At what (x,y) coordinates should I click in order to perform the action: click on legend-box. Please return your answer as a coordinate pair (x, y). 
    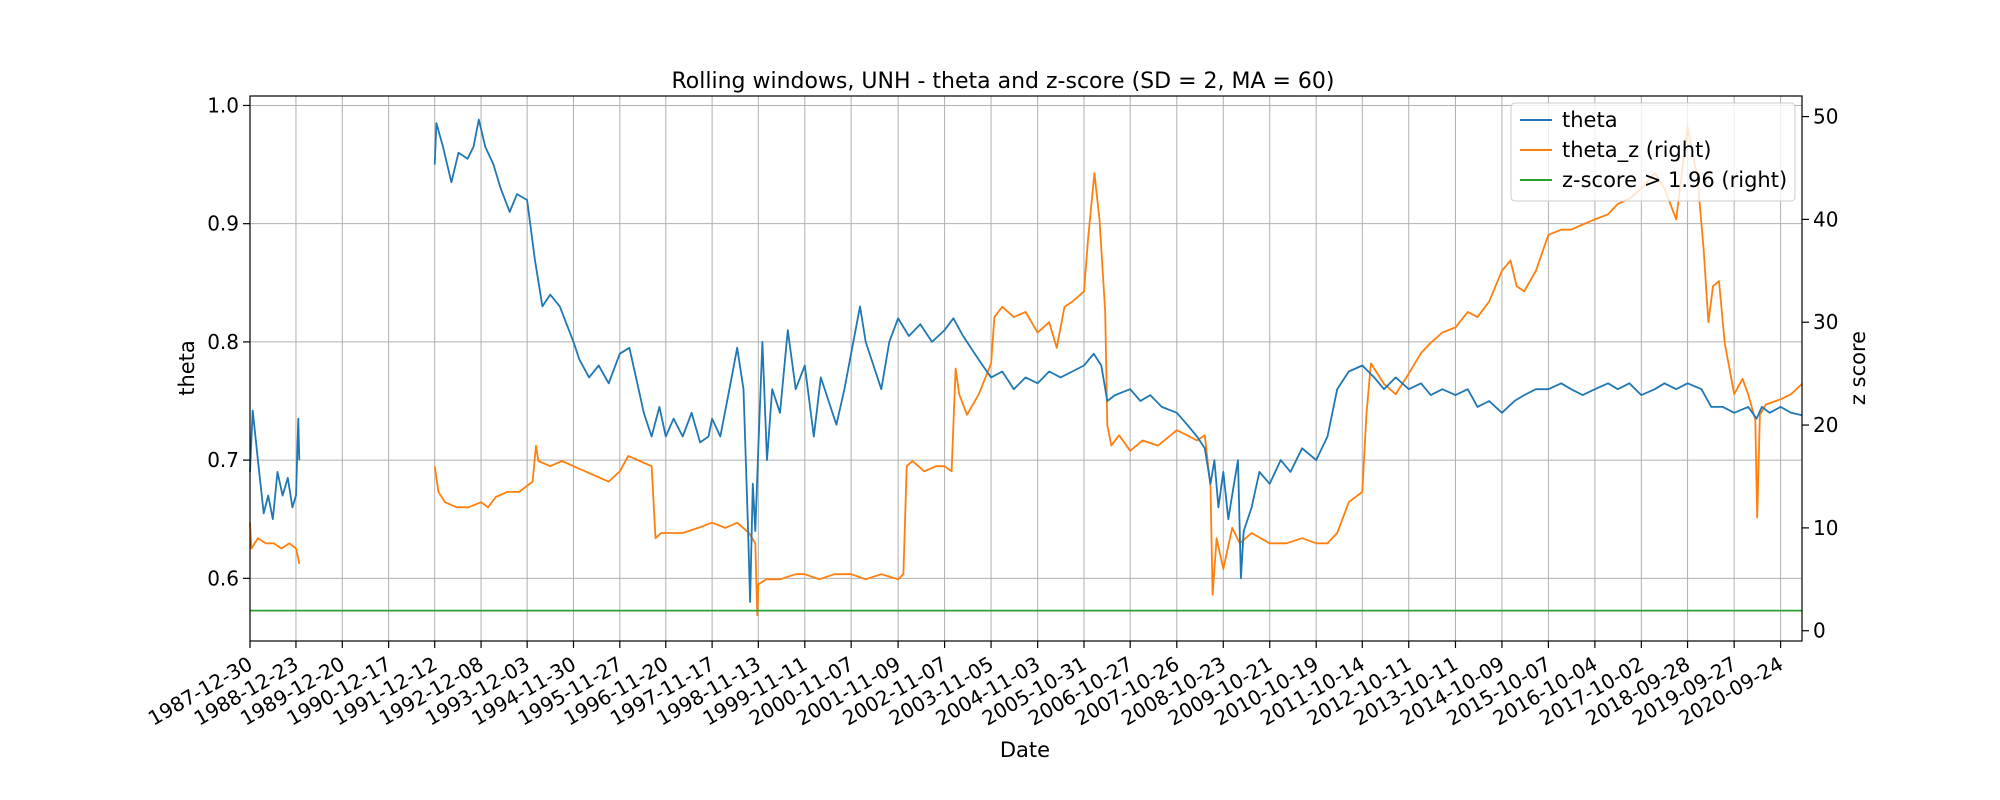
    Looking at the image, I should click on (1653, 152).